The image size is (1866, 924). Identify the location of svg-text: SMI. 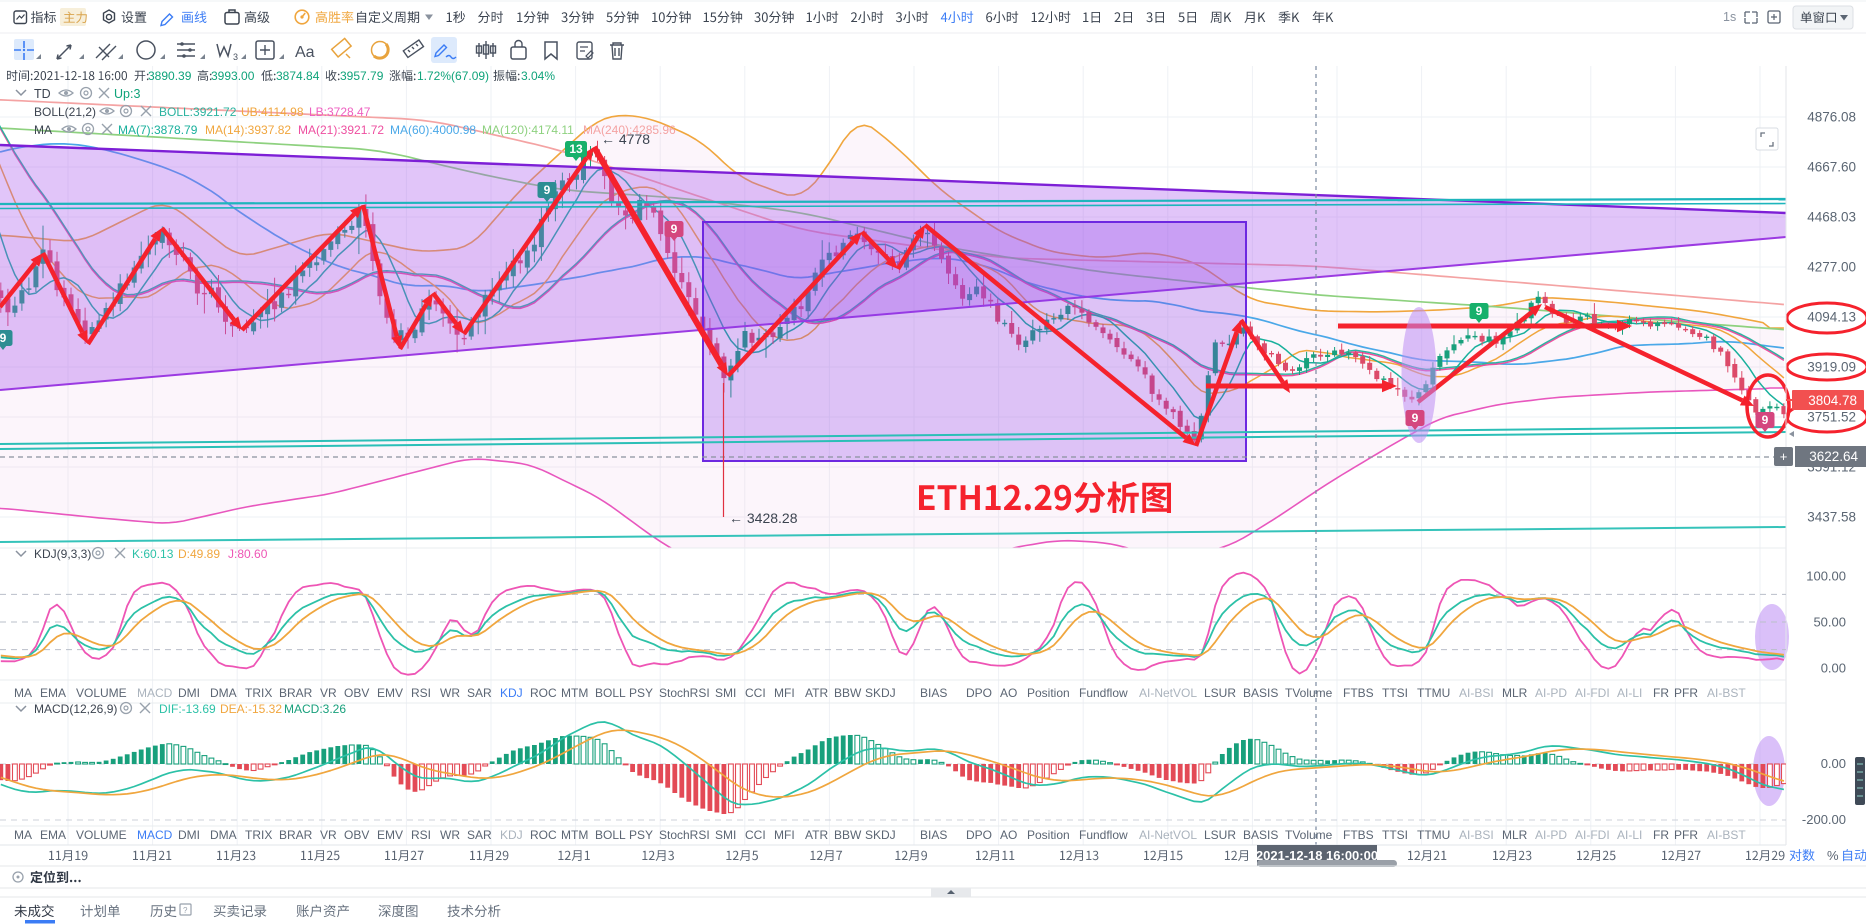
(725, 835).